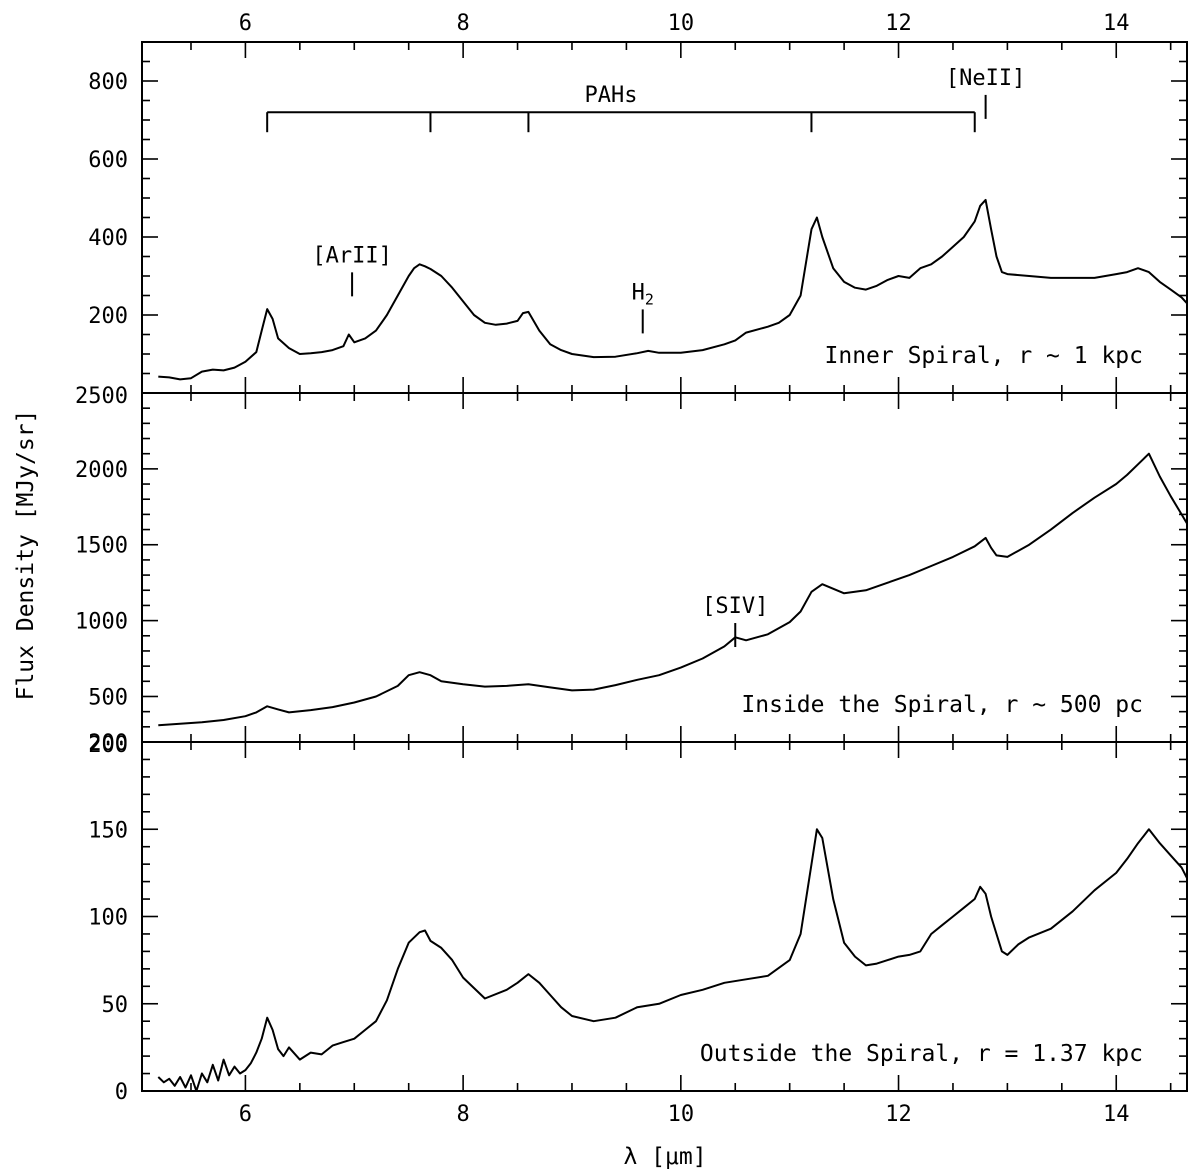 This screenshot has width=1188, height=1174. I want to click on x-axis-title: λ [μm], so click(664, 1157).